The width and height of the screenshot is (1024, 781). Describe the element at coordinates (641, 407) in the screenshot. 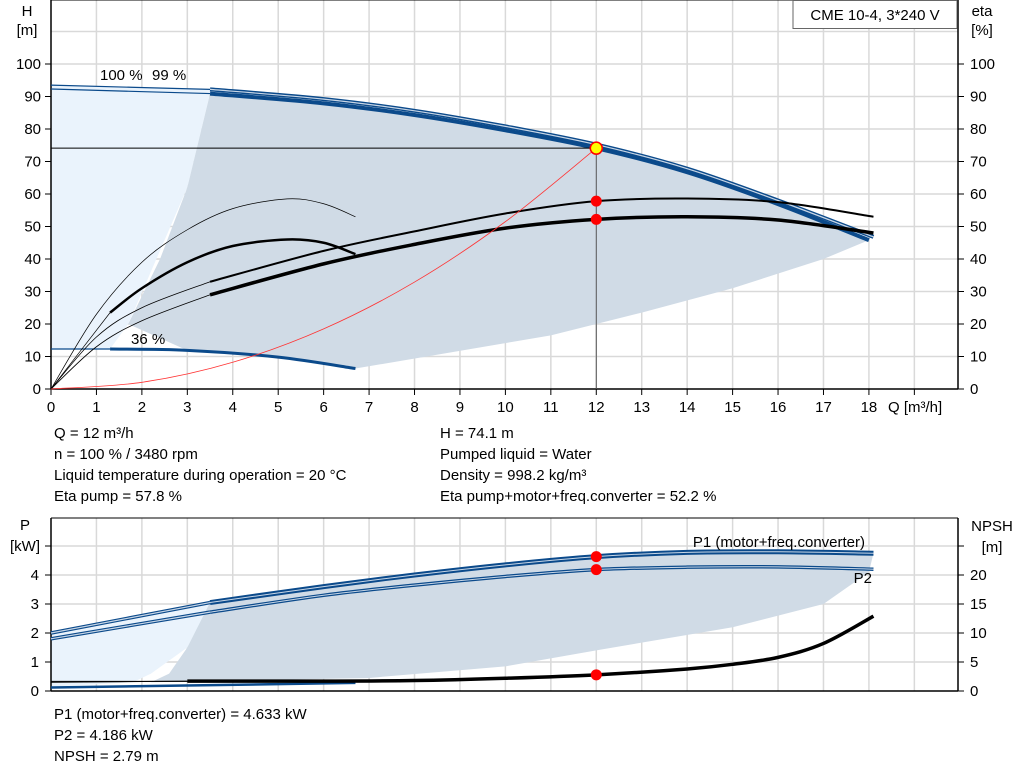

I see `x-tick-label: 13` at that location.